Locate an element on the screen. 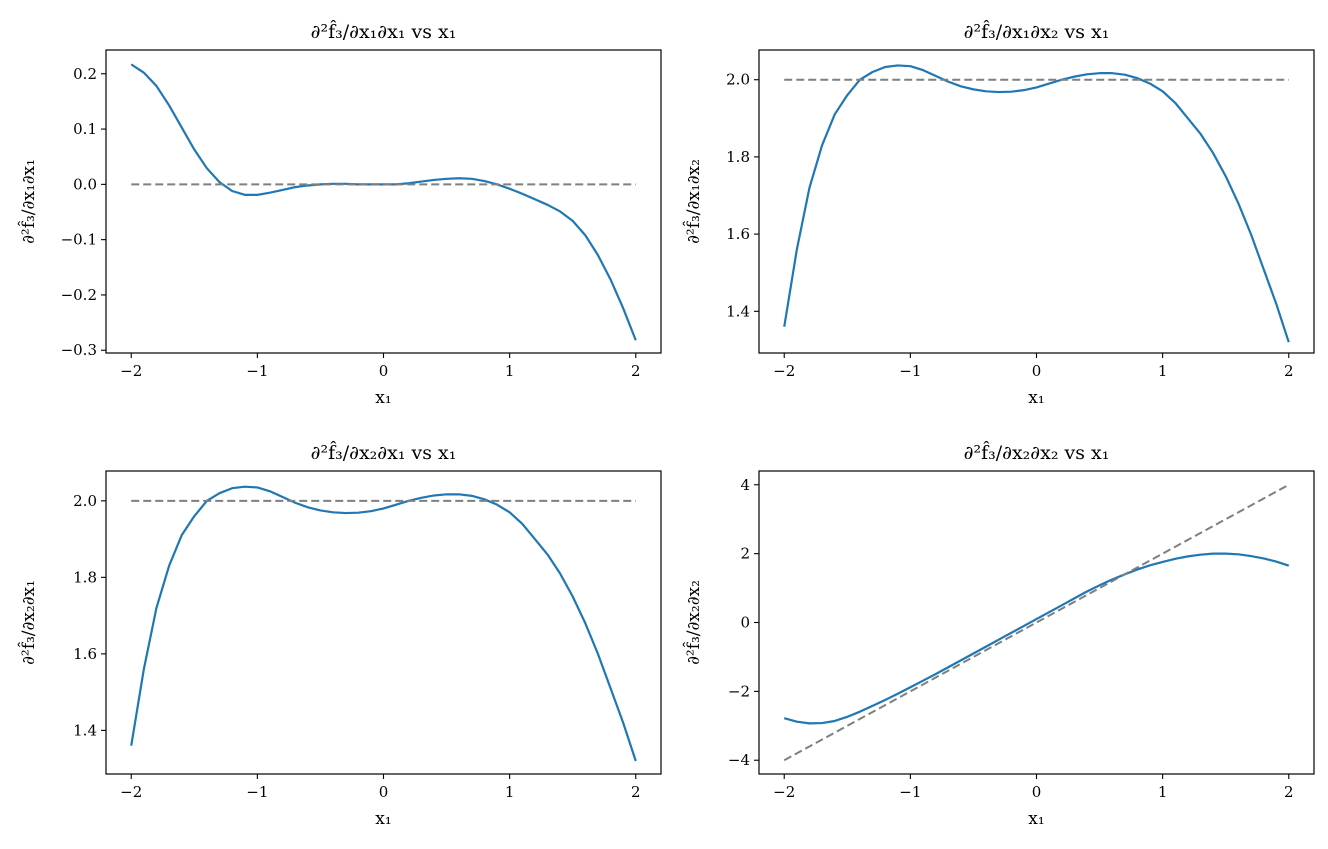 This screenshot has width=1328, height=849. plot1-ylabel: ∂²f̂₃/∂x₁∂x₁ is located at coordinates (28, 201).